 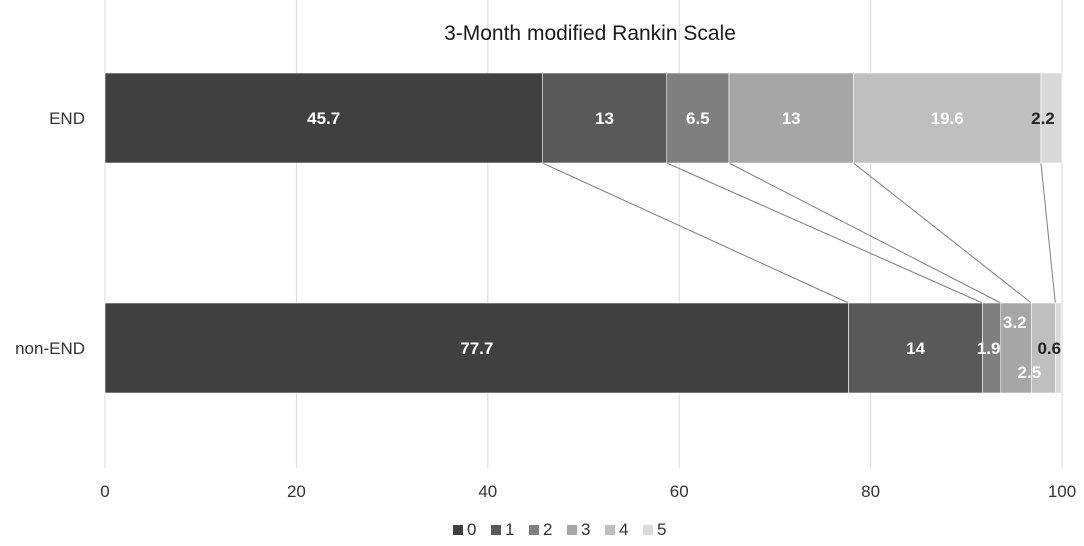 I want to click on data-label: 19.6, so click(x=947, y=118).